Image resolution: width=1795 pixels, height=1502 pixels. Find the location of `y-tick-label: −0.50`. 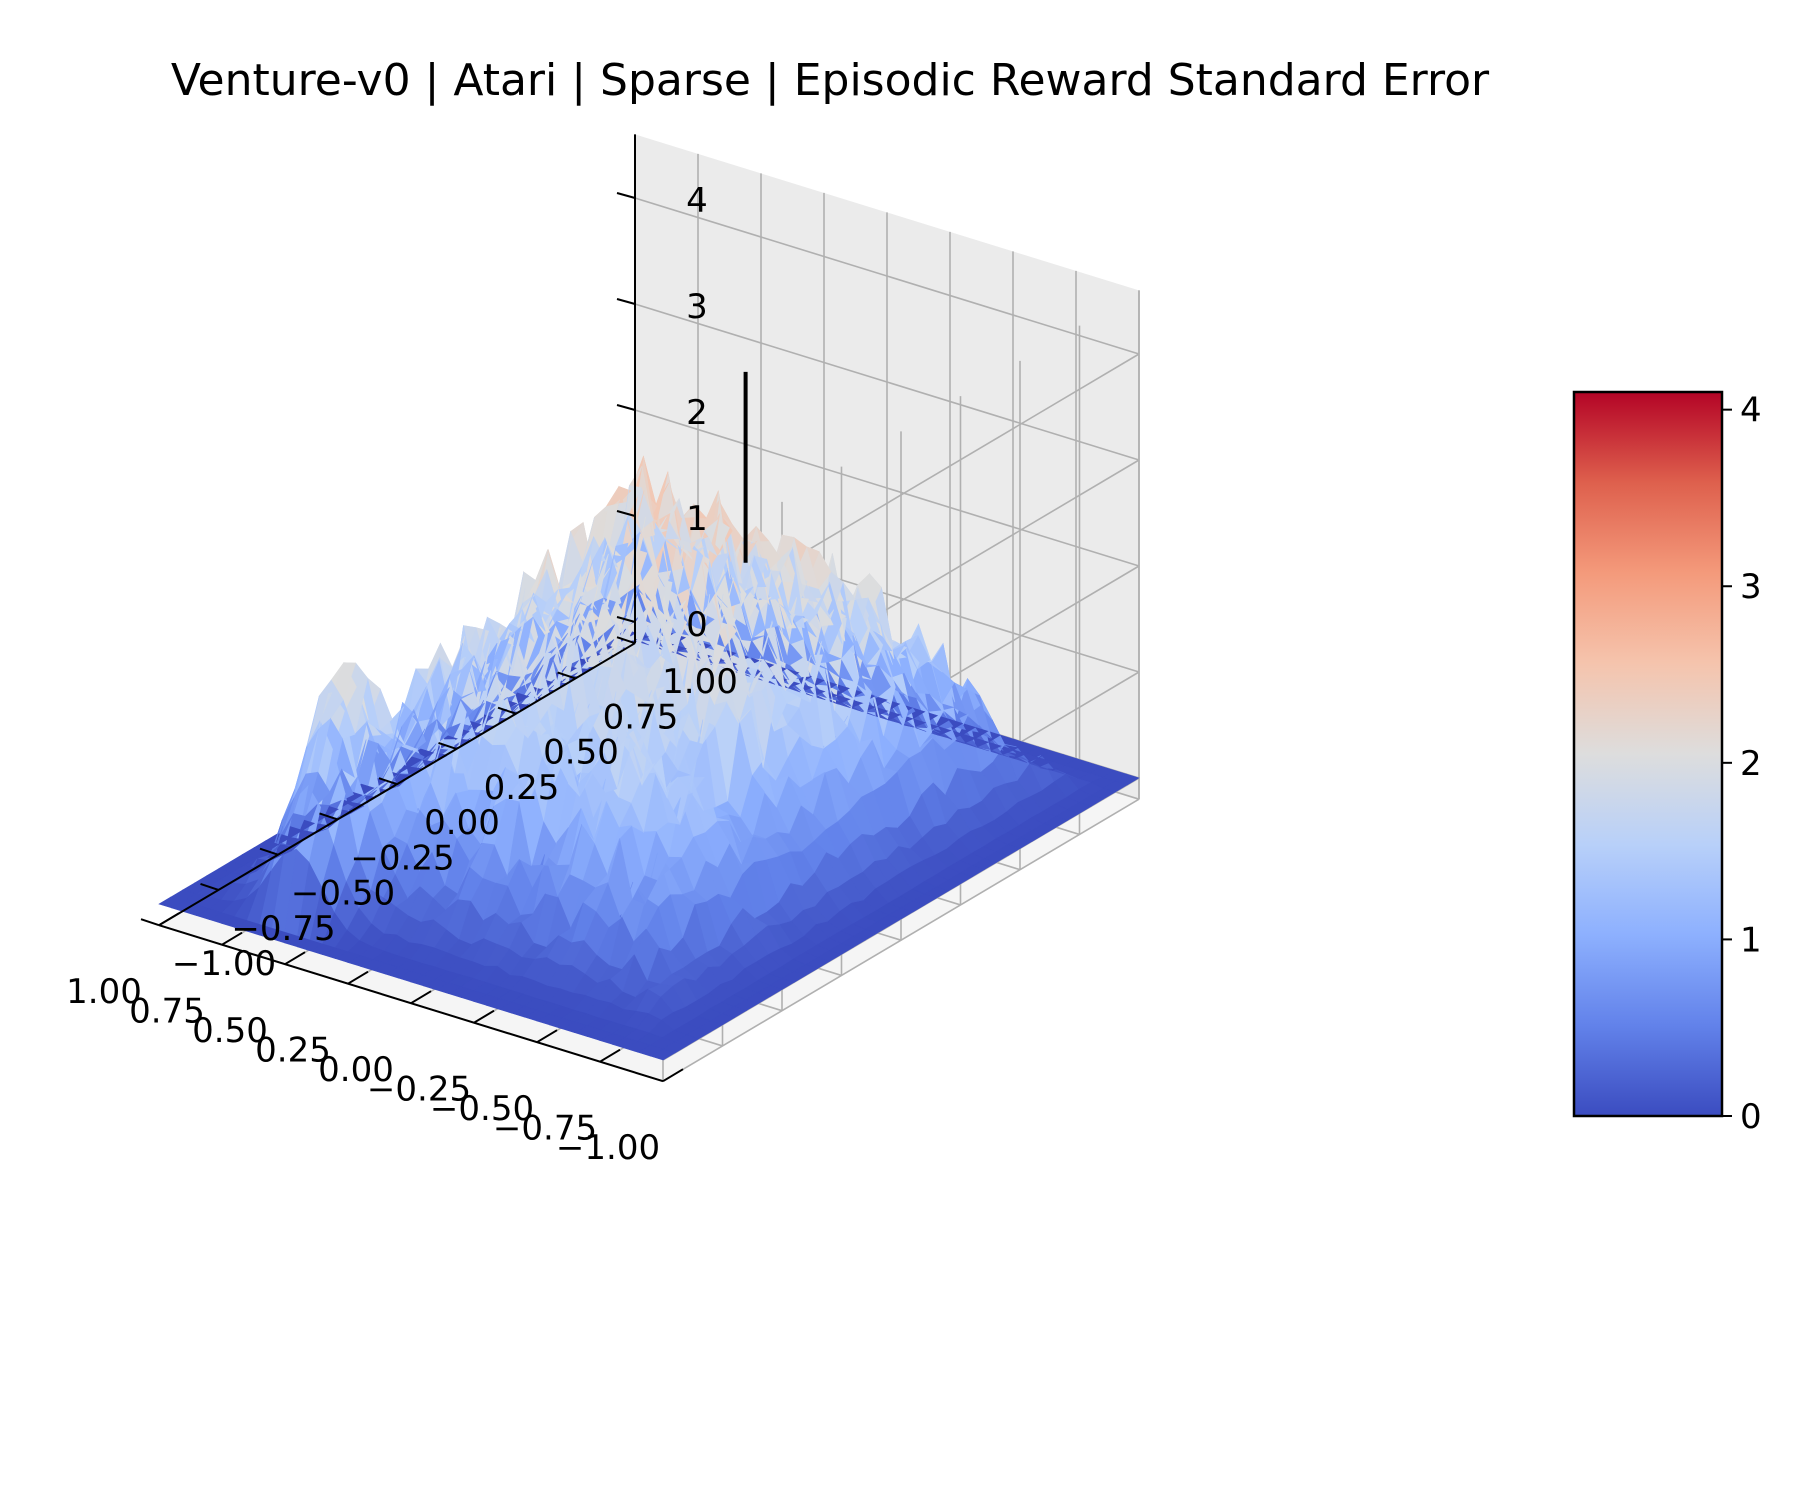

y-tick-label: −0.50 is located at coordinates (343, 894).